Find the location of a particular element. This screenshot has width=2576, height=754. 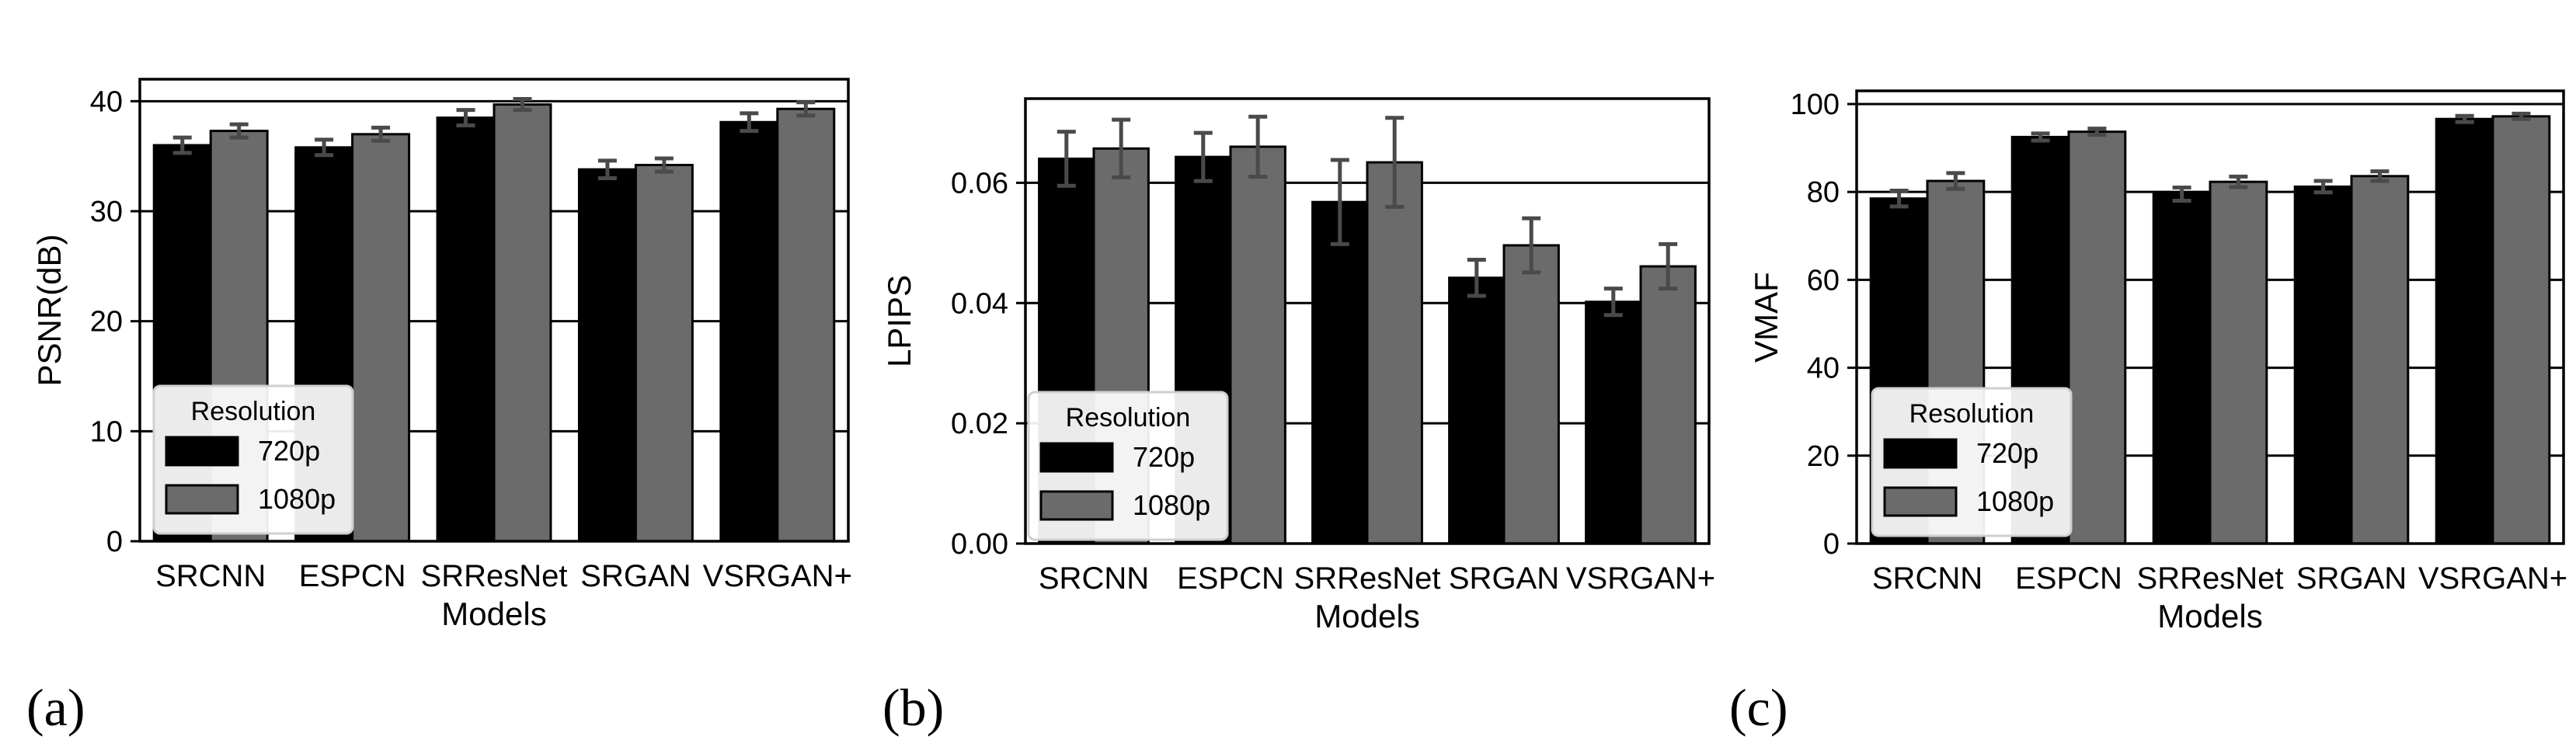

chart1-xtick-label: SRCNN is located at coordinates (210, 576).